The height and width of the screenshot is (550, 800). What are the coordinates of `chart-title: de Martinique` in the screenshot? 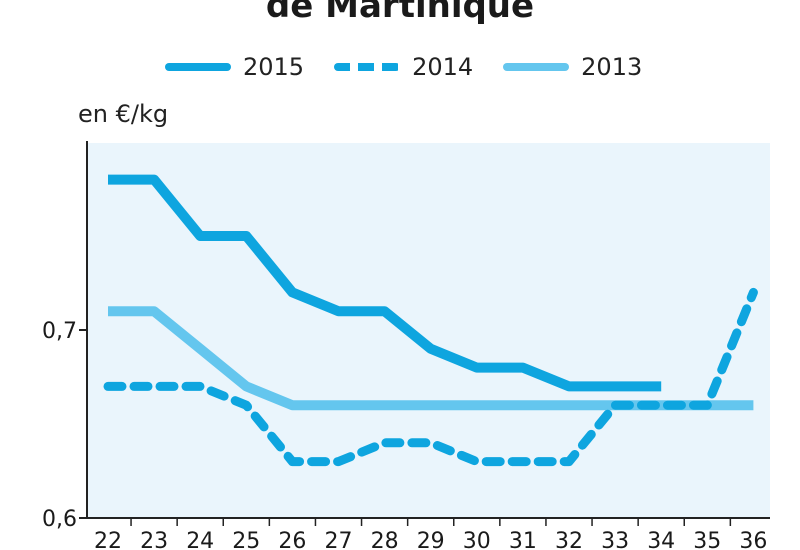 It's located at (400, 13).